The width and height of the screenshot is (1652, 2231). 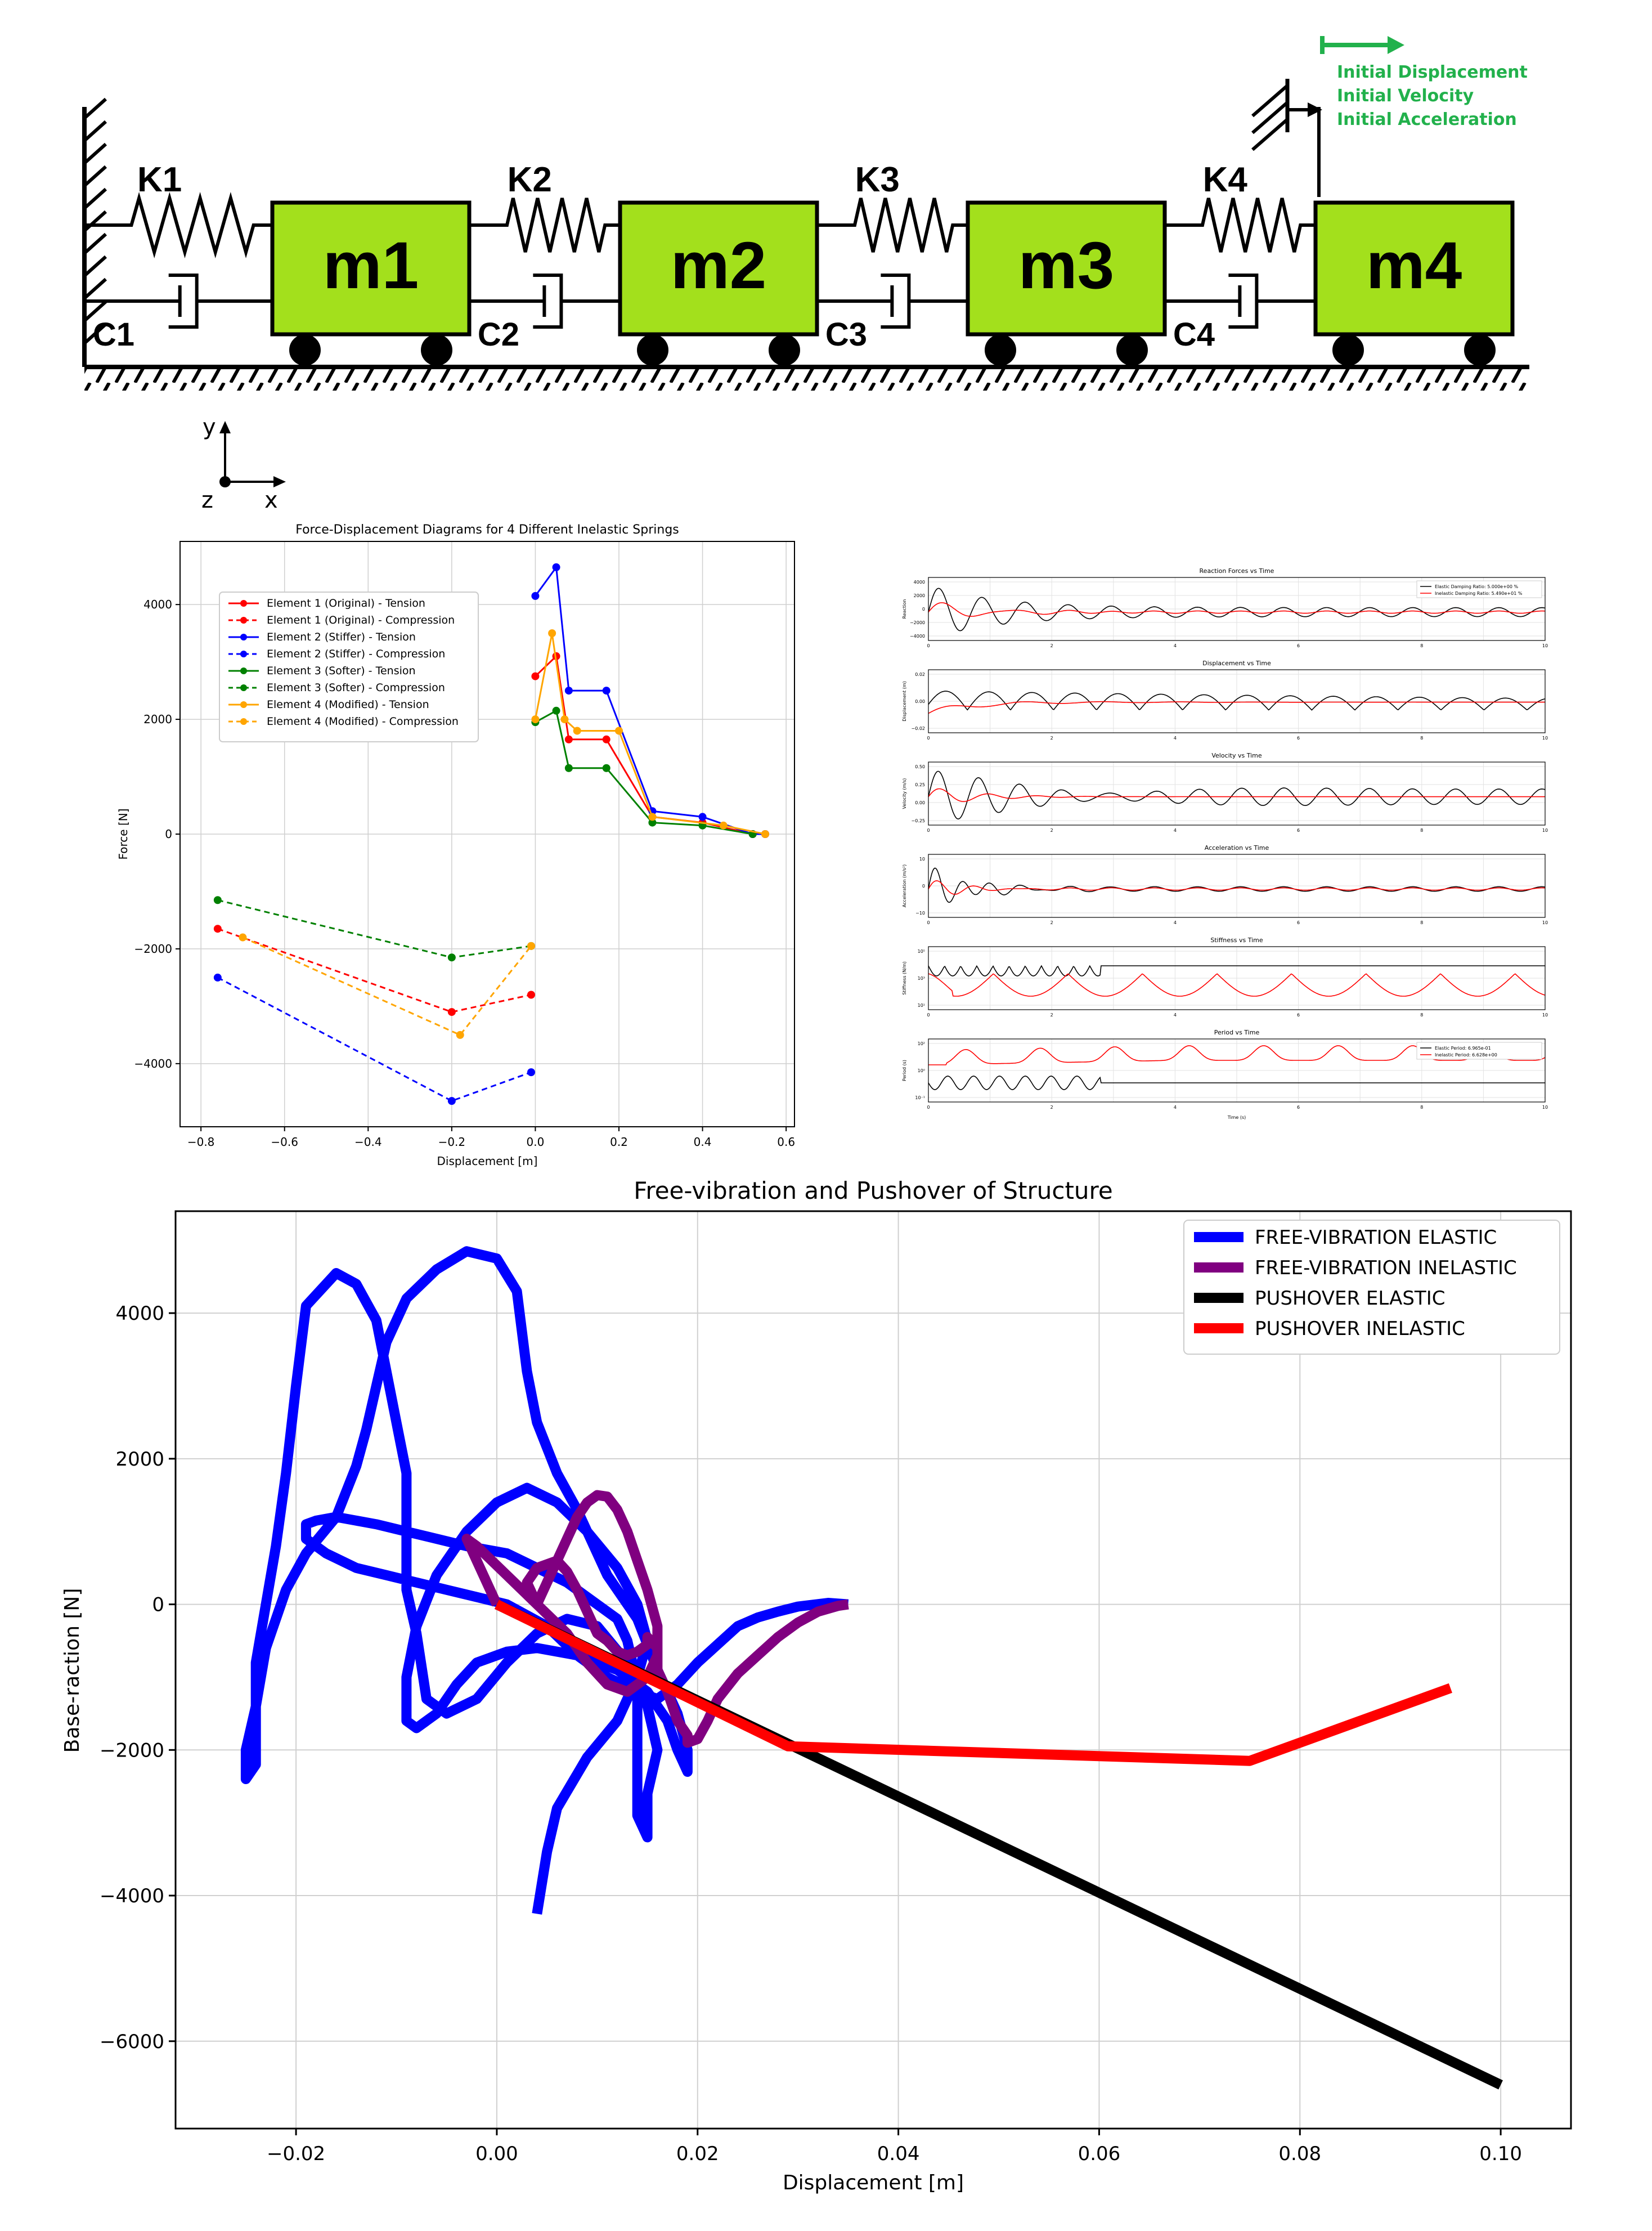 I want to click on fd-legend-label: Element 1 (Original) - Tension, so click(x=346, y=603).